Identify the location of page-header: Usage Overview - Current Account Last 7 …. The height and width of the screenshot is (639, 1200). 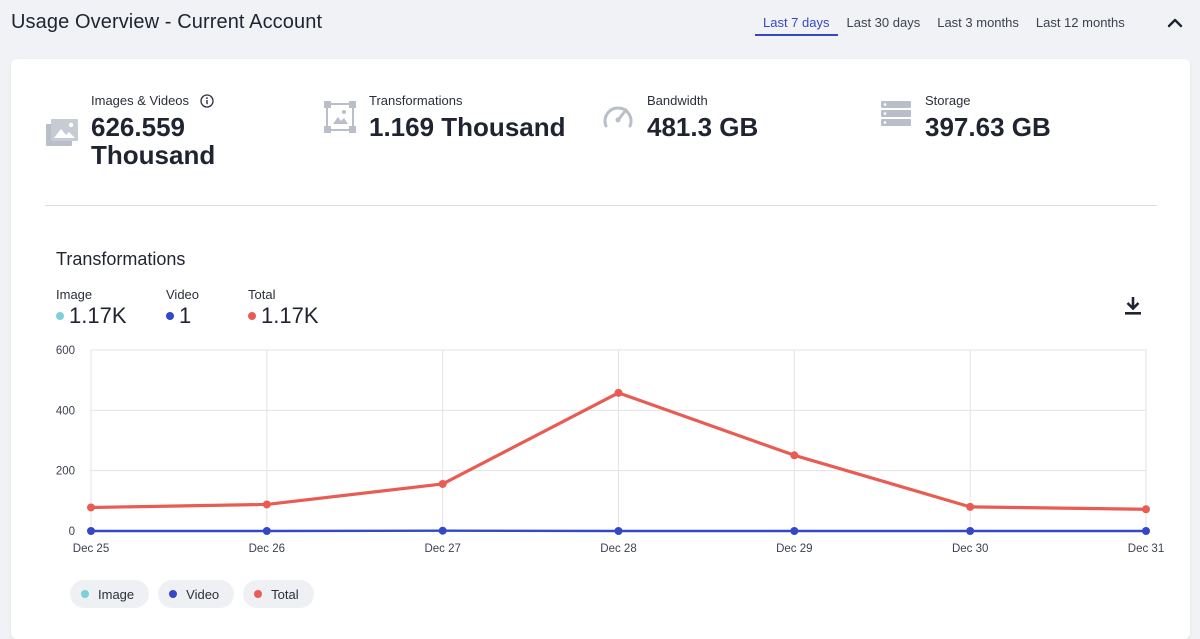
(600, 23).